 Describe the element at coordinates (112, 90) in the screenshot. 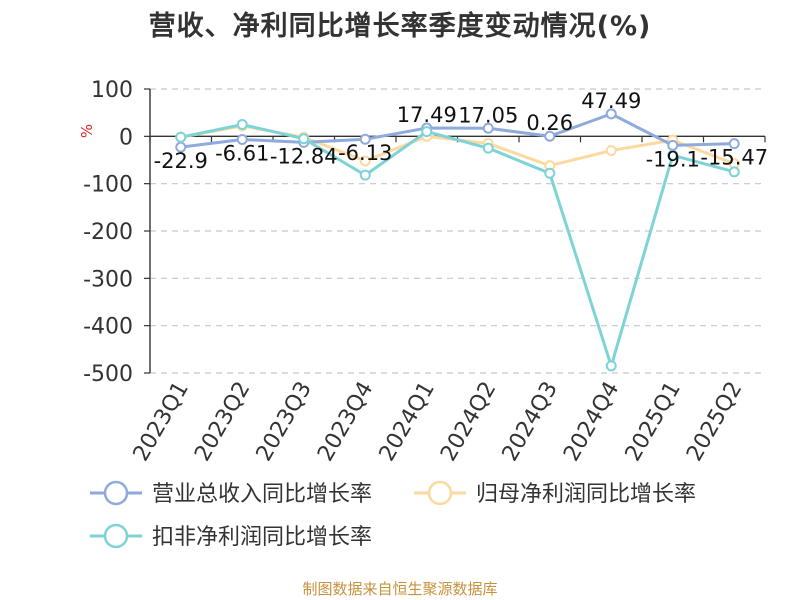

I see `y-tick-label: 100` at that location.